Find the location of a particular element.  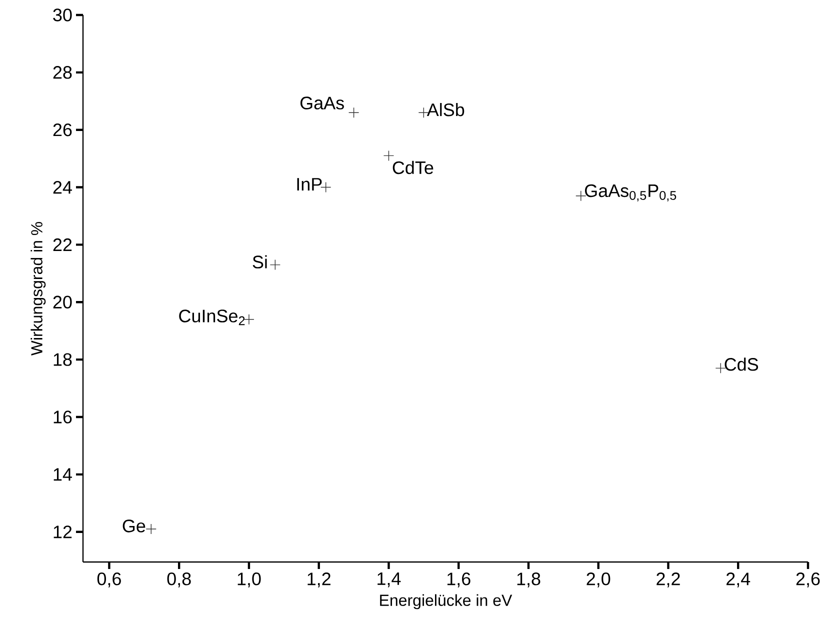

y-tick-label: 22 is located at coordinates (62, 244).